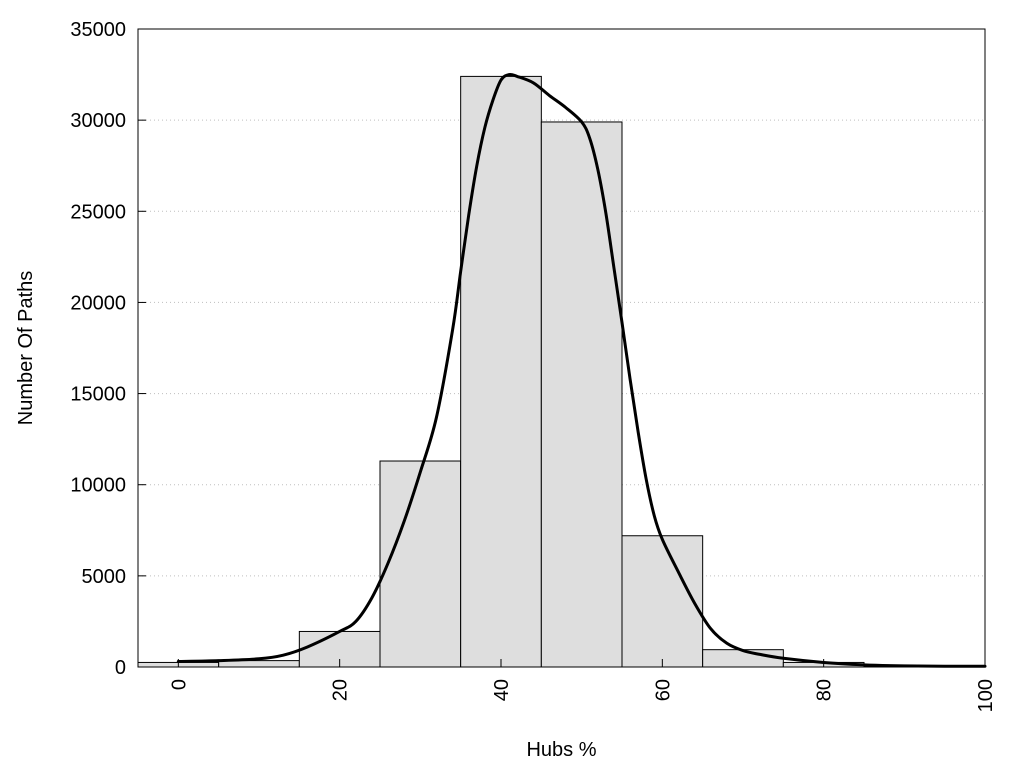 The width and height of the screenshot is (1024, 768). What do you see at coordinates (663, 690) in the screenshot?
I see `x-tick-label: 60` at bounding box center [663, 690].